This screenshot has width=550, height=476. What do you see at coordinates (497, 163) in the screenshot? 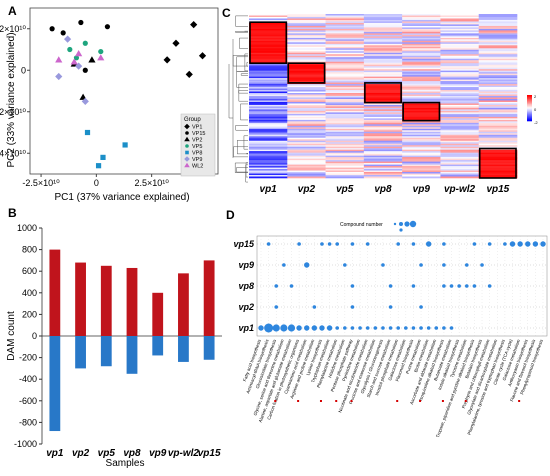
I see `heatmap-highlight-box` at bounding box center [497, 163].